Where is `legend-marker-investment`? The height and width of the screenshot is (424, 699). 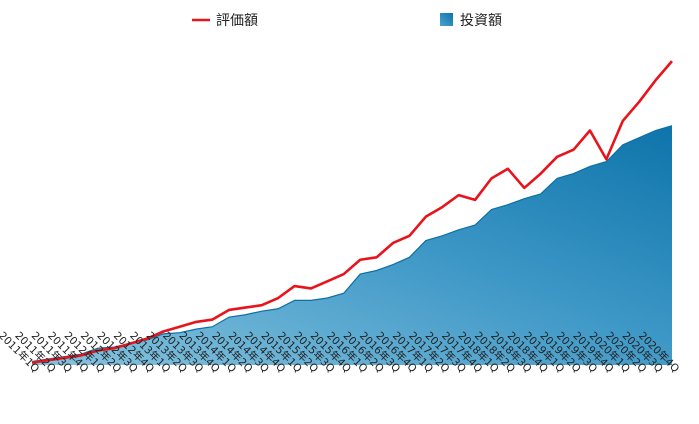
legend-marker-investment is located at coordinates (446, 19).